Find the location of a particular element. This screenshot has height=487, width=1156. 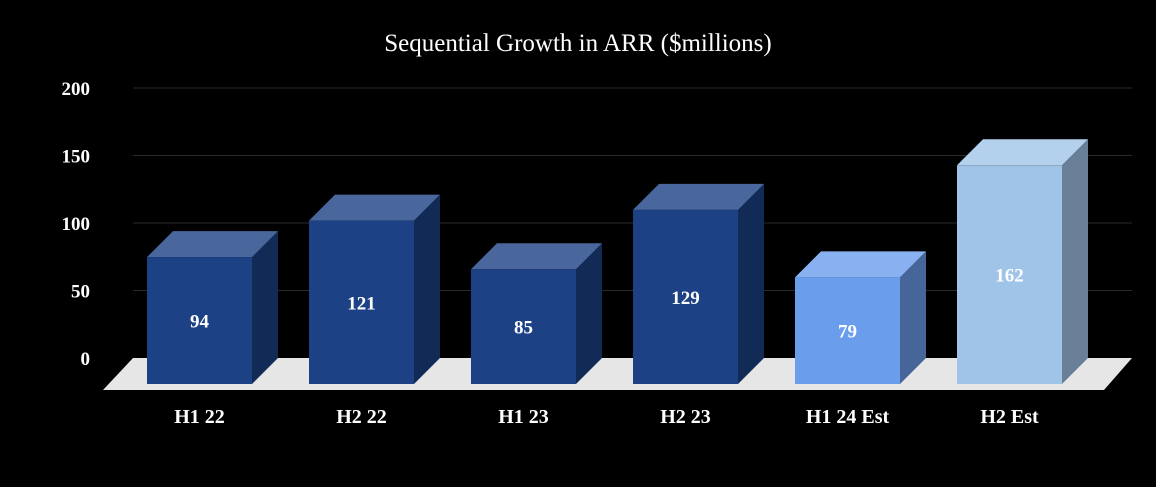

y-tick-label: 50 is located at coordinates (80, 292).